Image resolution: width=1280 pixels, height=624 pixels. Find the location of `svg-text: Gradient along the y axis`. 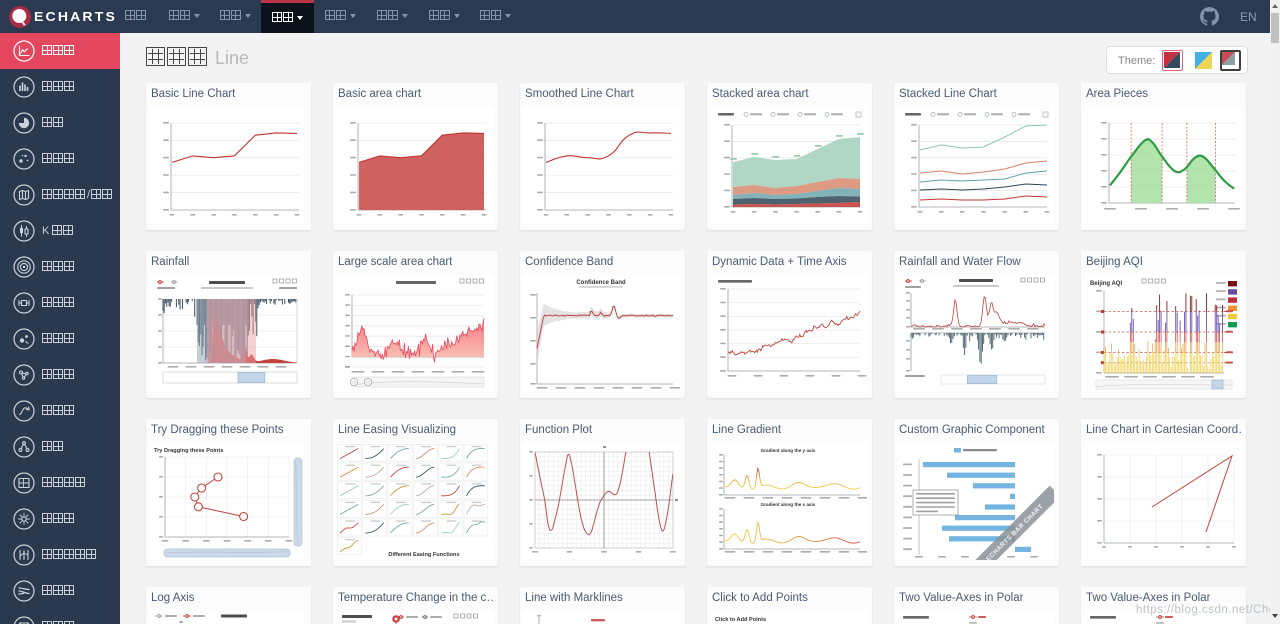

svg-text: Gradient along the y axis is located at coordinates (788, 450).